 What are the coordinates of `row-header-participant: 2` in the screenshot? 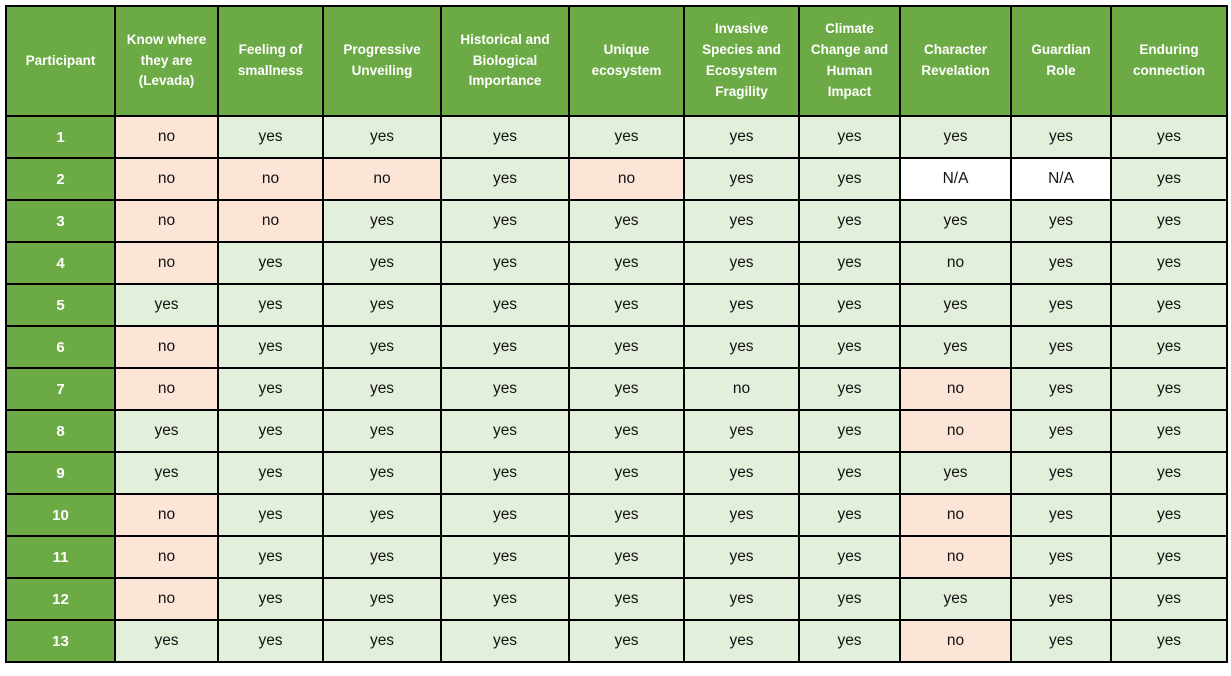 It's located at (60, 179).